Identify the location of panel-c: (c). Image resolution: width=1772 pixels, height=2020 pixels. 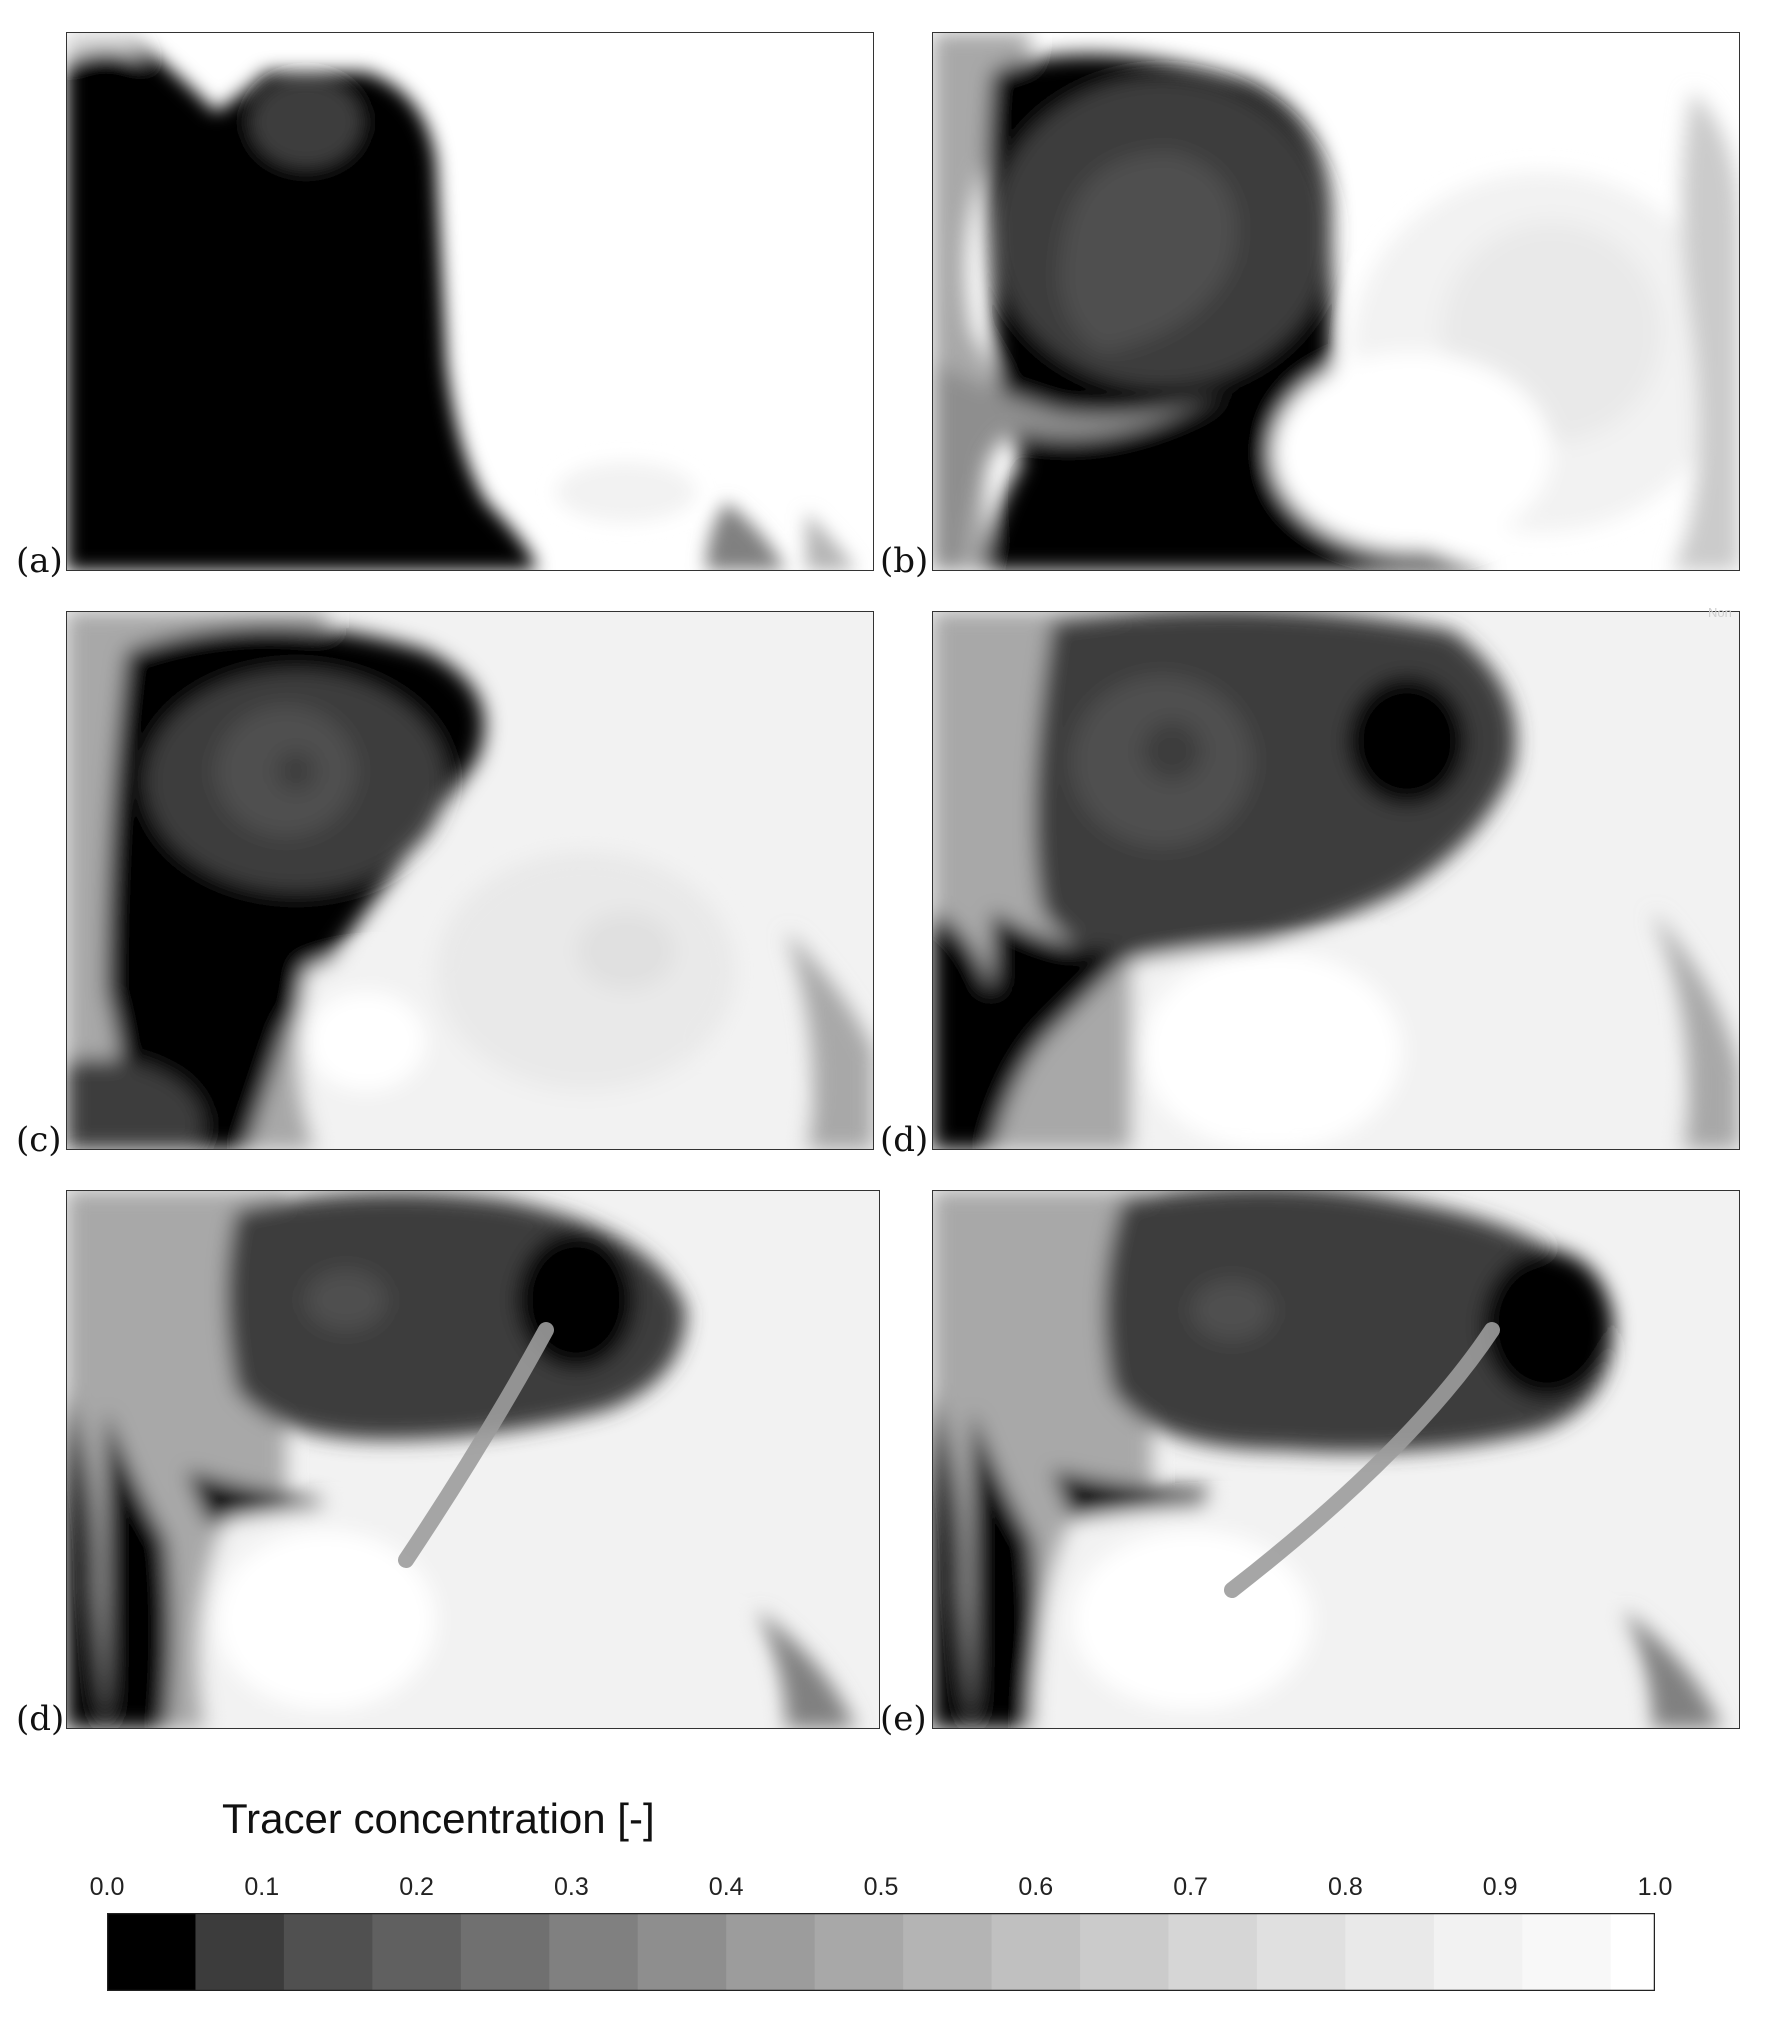
(445, 884).